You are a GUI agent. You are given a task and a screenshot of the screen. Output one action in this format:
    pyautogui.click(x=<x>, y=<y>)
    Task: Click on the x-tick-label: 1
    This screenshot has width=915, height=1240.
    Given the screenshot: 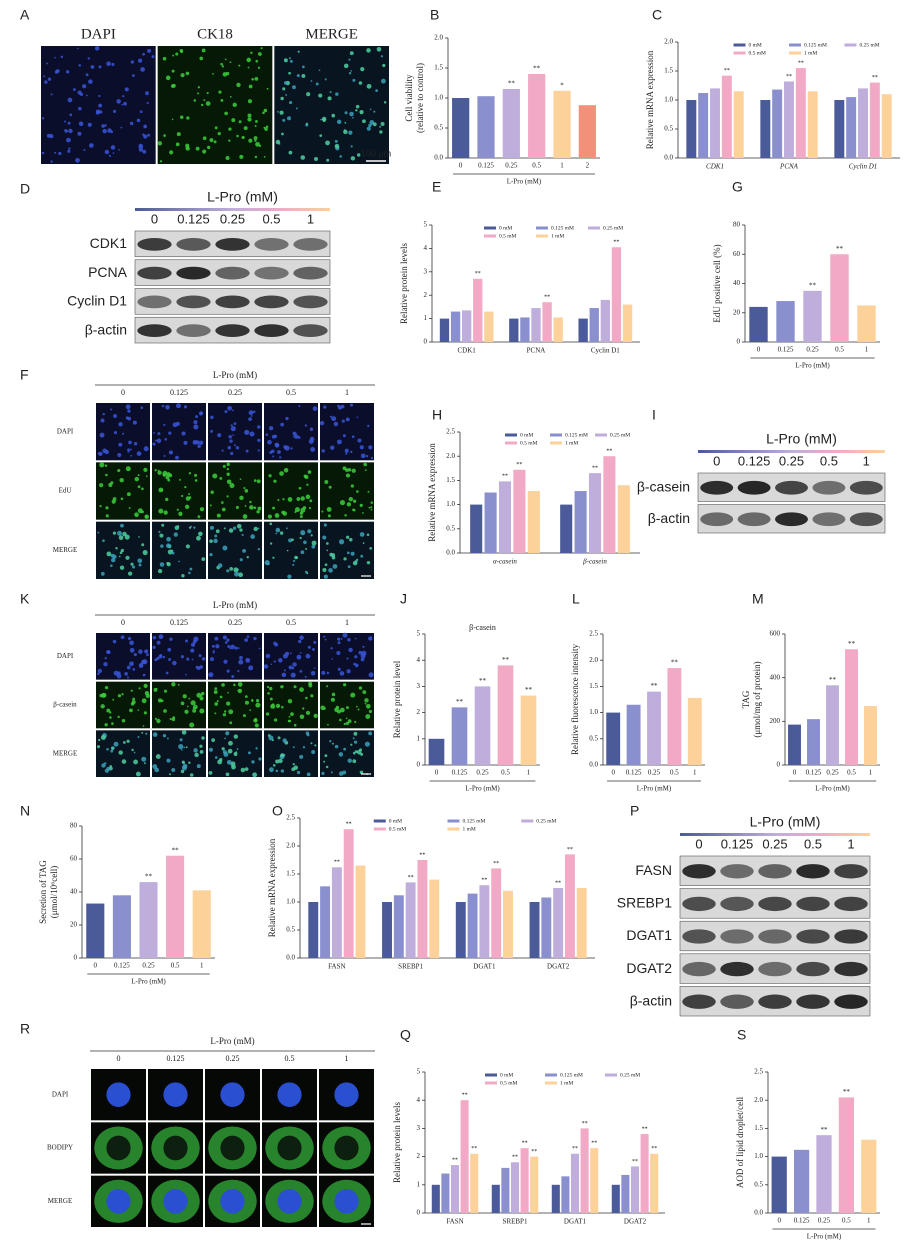 What is the action you would take?
    pyautogui.click(x=869, y=1221)
    